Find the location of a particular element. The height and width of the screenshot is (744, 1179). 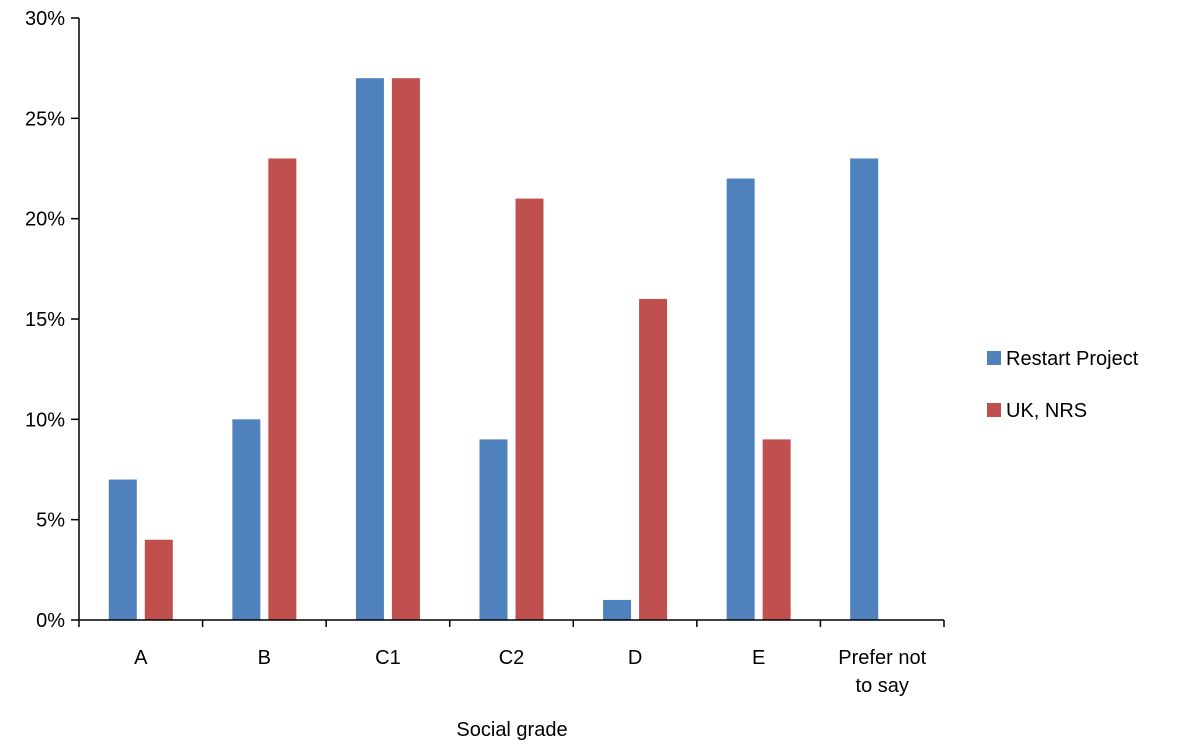

legend-label: Restart Project is located at coordinates (1072, 359).